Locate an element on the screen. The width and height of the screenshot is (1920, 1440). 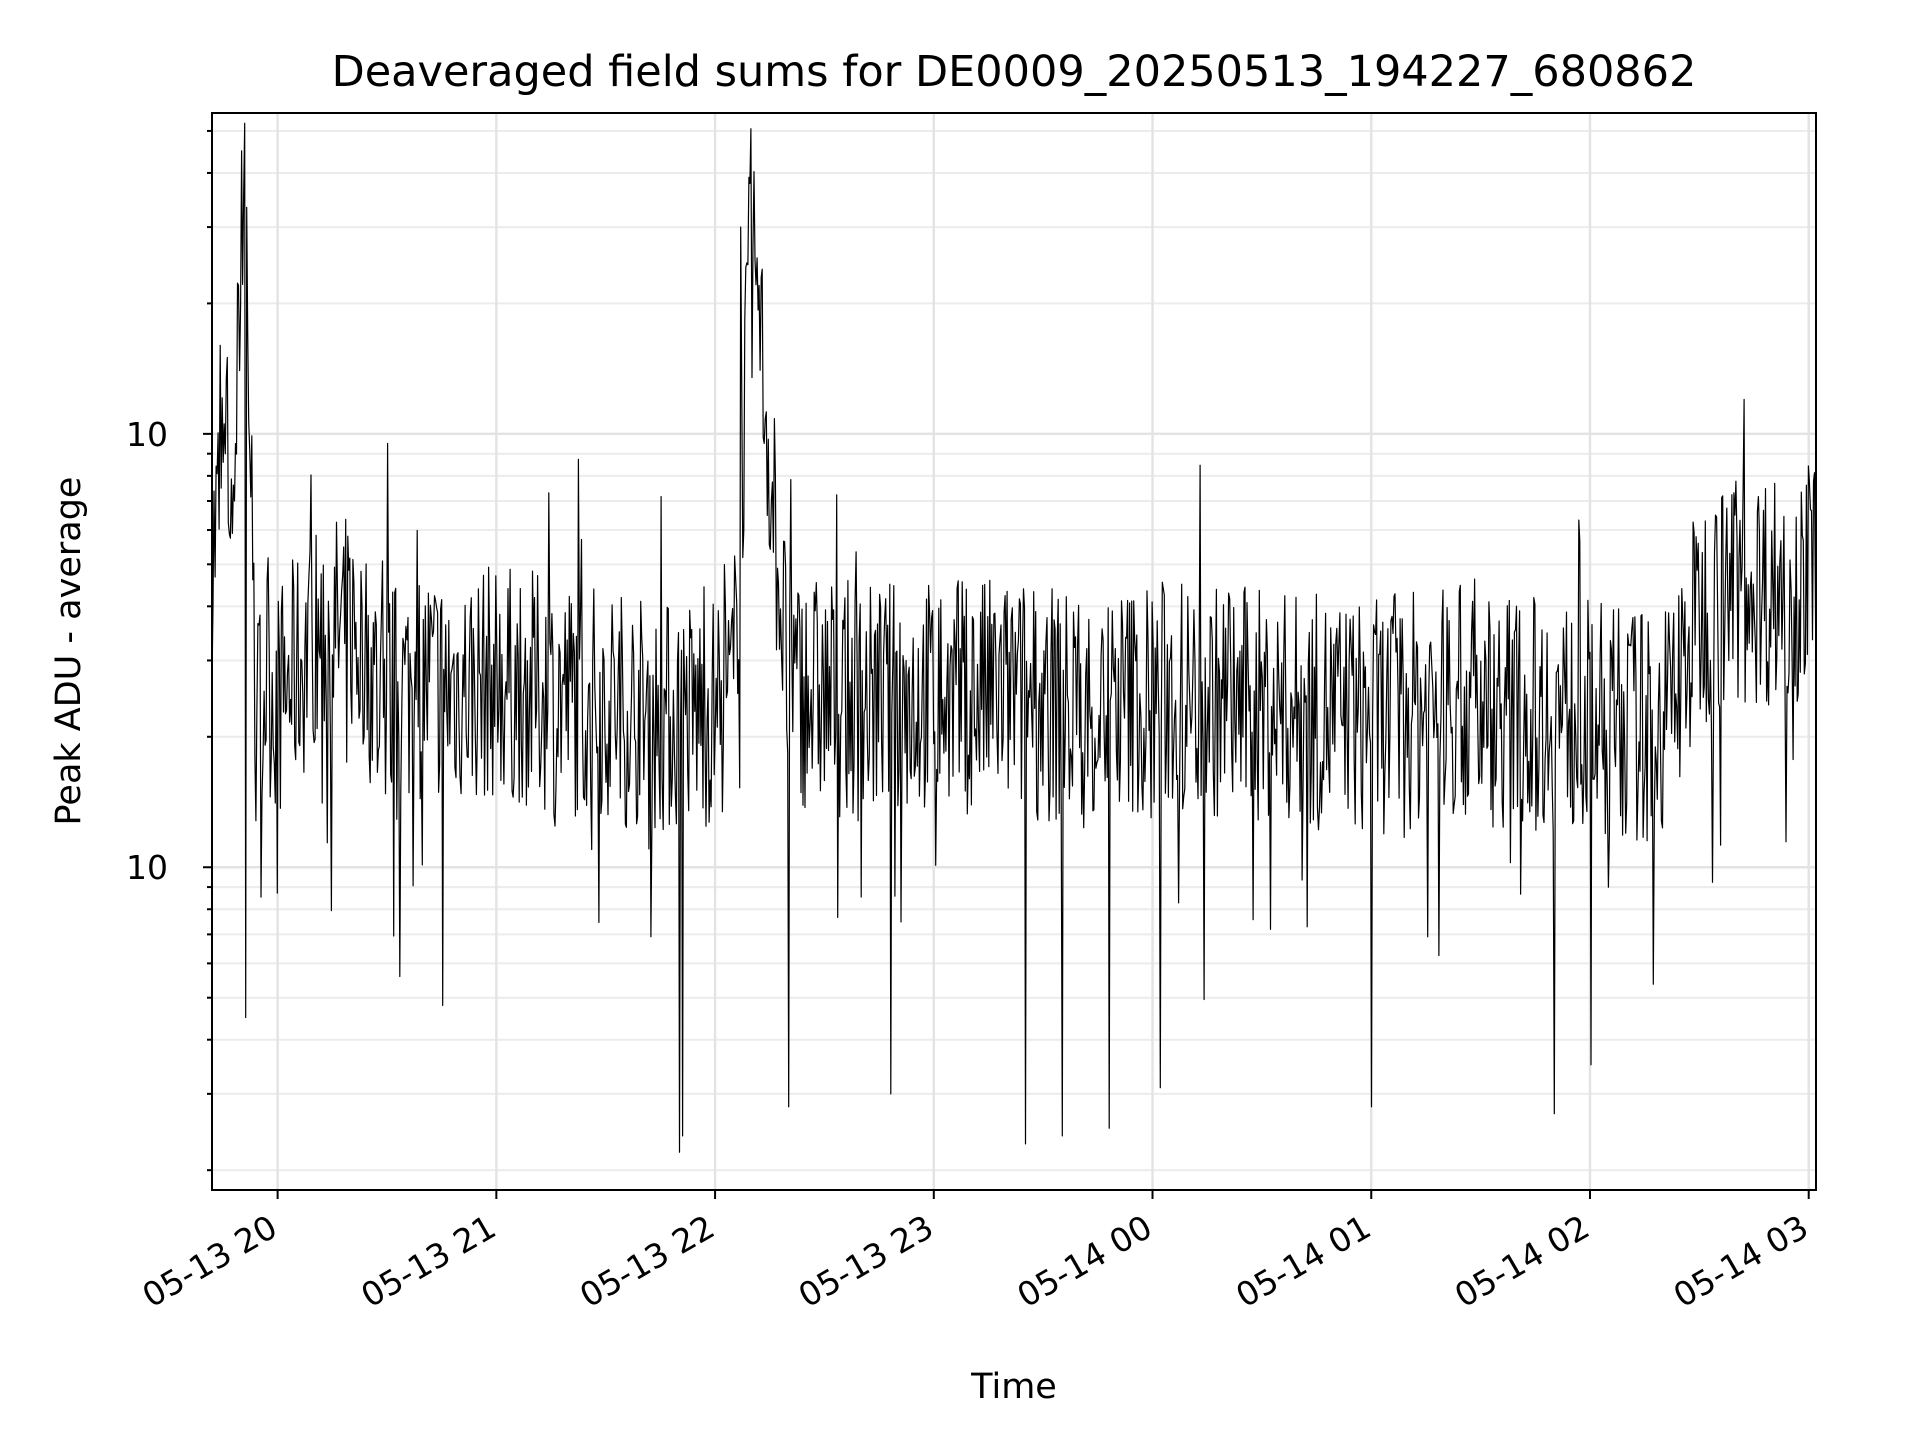
x-tick-label: 05-13 22 is located at coordinates (647, 1261).